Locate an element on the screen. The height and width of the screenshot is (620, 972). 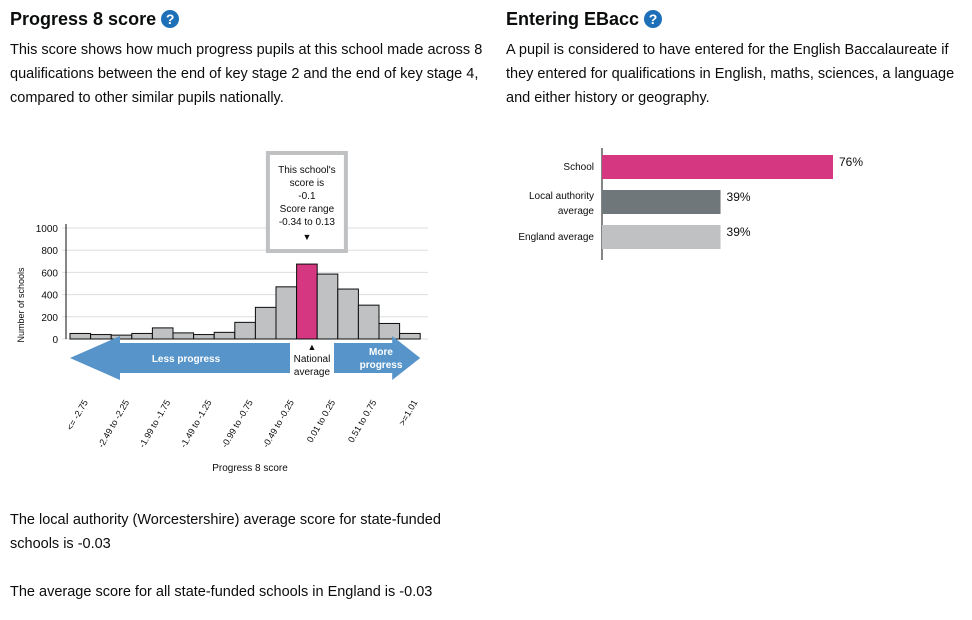
less-progress-arrow is located at coordinates (180, 358).